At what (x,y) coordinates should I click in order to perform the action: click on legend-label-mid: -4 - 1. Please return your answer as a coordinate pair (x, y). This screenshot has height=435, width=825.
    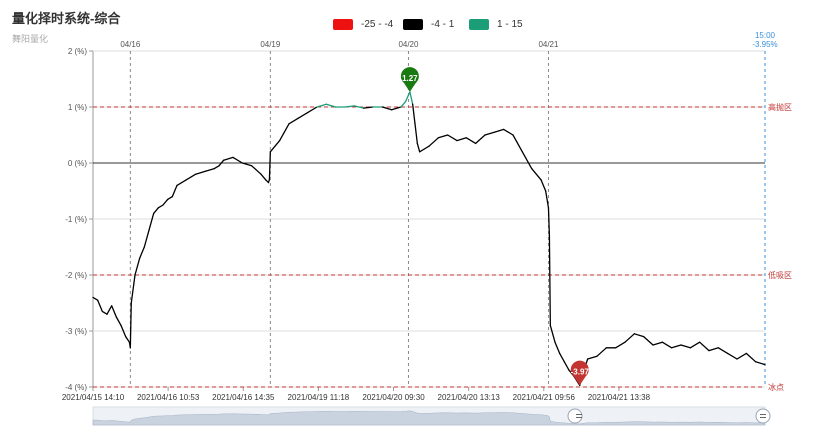
    Looking at the image, I should click on (443, 24).